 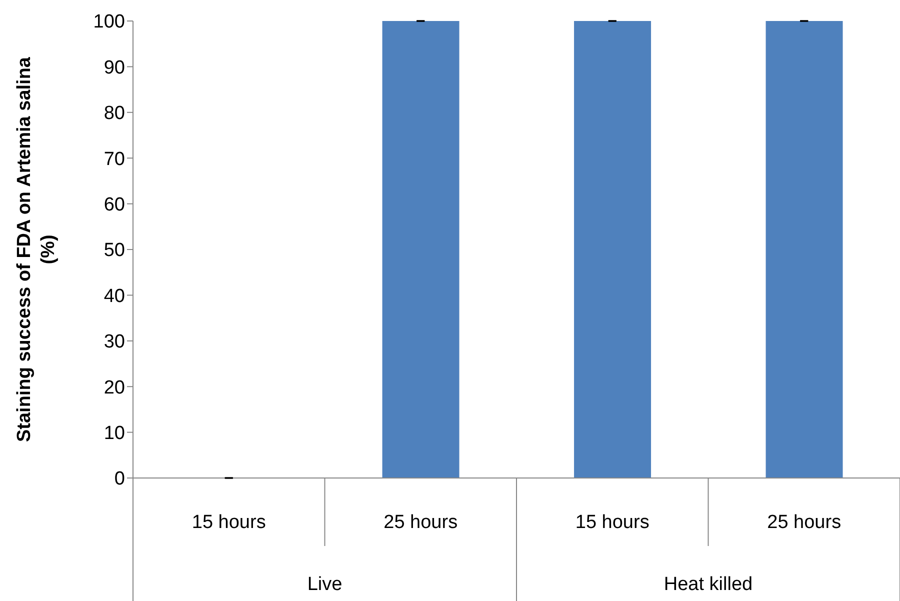 What do you see at coordinates (119, 479) in the screenshot?
I see `y-tick-label: 0` at bounding box center [119, 479].